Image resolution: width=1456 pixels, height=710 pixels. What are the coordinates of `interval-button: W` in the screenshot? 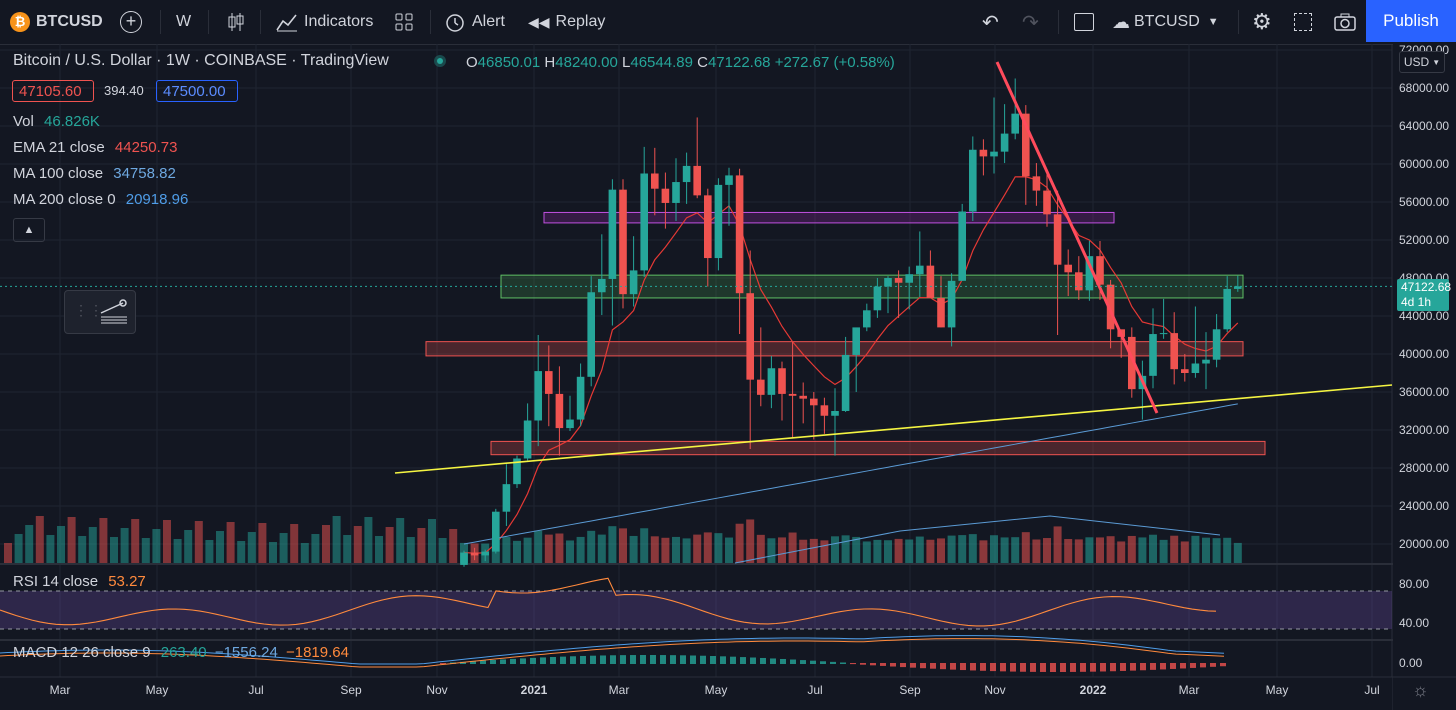 It's located at (183, 22).